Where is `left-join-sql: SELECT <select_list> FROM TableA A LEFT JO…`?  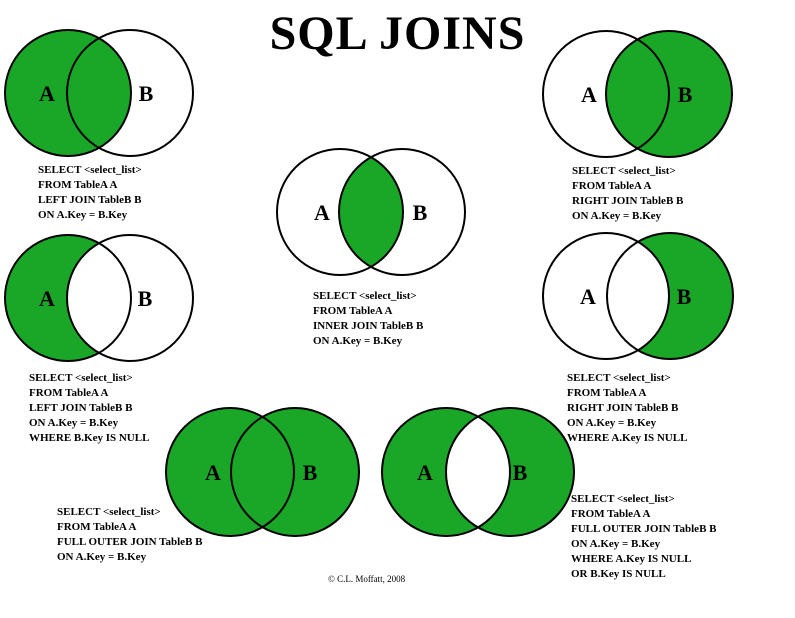
left-join-sql: SELECT <select_list> FROM TableA A LEFT JO… is located at coordinates (90, 193).